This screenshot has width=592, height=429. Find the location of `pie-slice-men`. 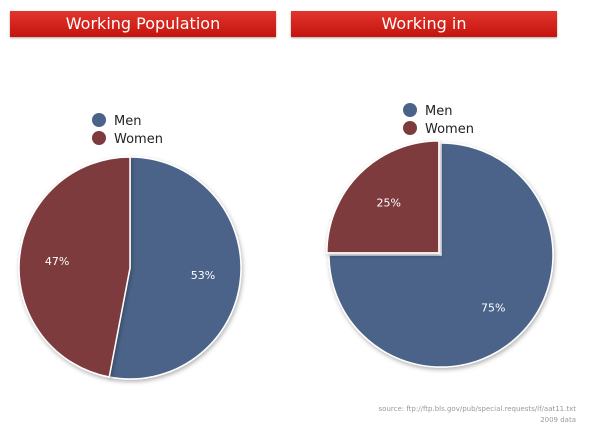

pie-slice-men is located at coordinates (175, 268).